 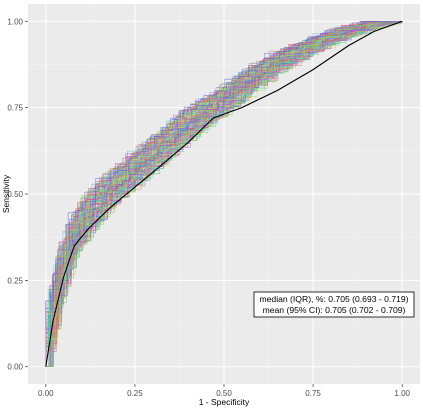 I want to click on y-tick-label: 0.25, so click(x=15, y=280).